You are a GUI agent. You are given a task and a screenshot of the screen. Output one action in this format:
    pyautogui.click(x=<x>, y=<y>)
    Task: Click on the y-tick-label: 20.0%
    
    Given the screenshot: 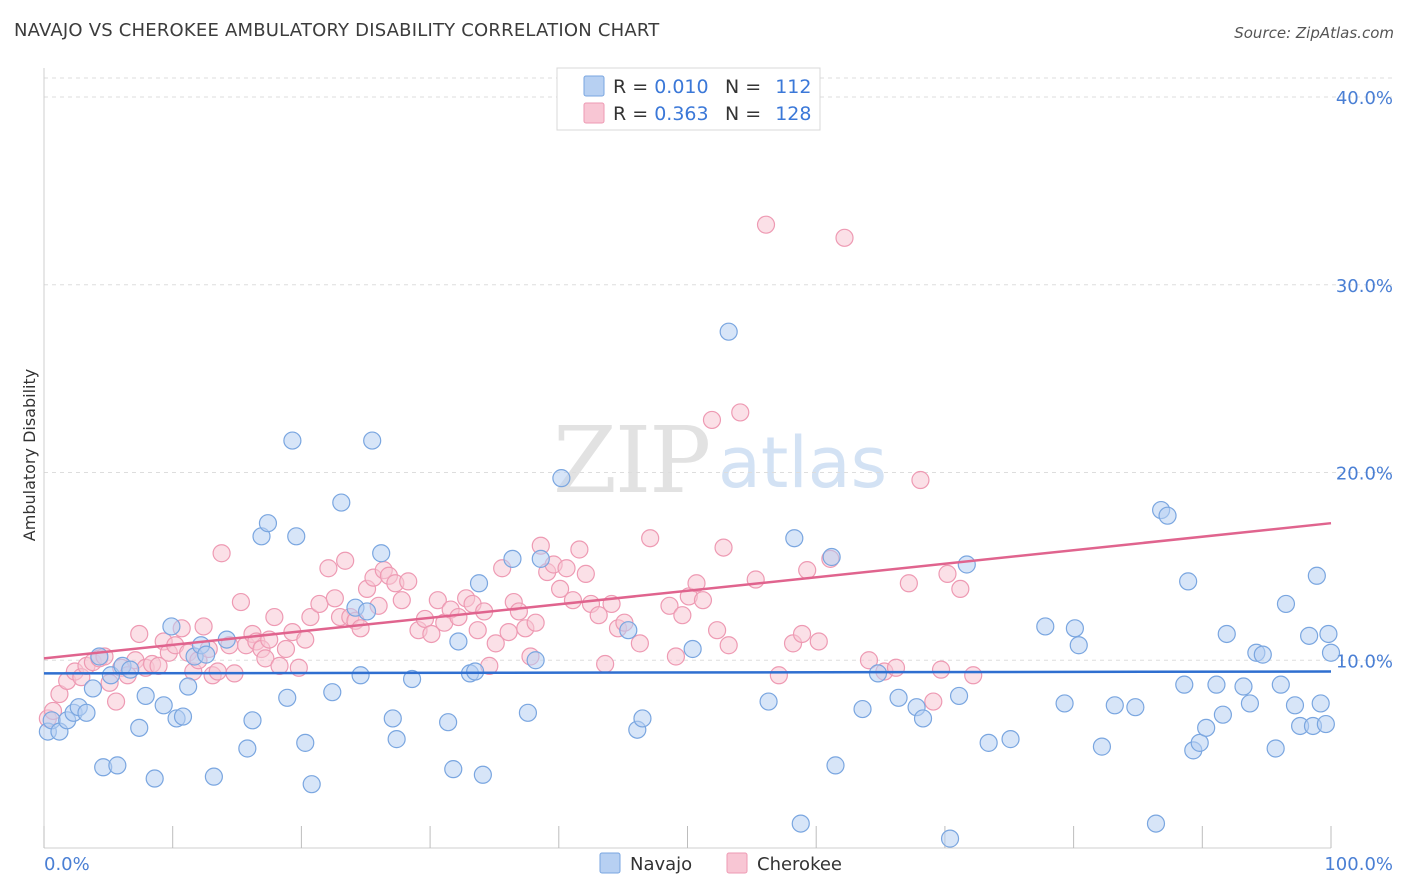 What is the action you would take?
    pyautogui.click(x=1364, y=474)
    